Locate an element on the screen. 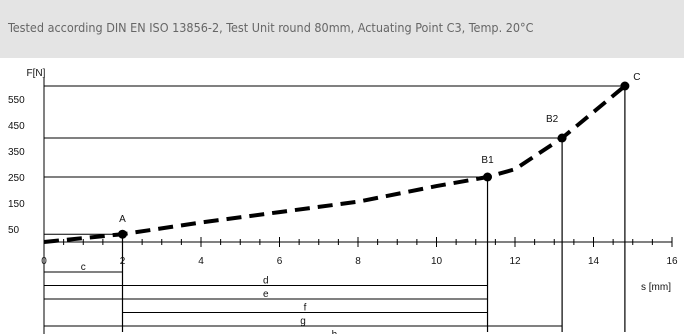 This screenshot has height=334, width=684. point-marker-c is located at coordinates (625, 86).